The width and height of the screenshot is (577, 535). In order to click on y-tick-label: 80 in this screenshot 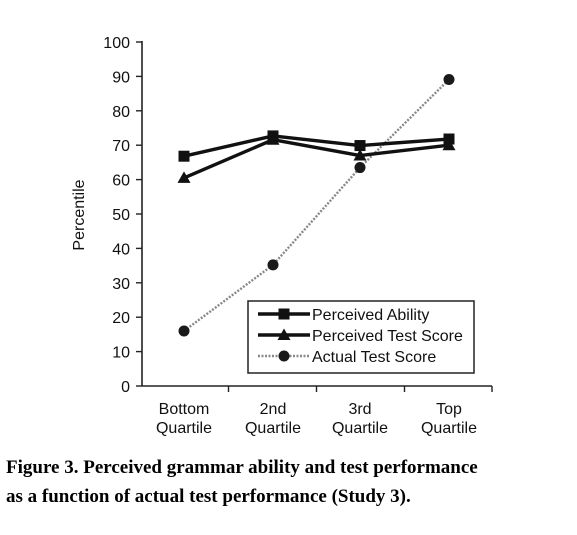, I will do `click(121, 112)`.